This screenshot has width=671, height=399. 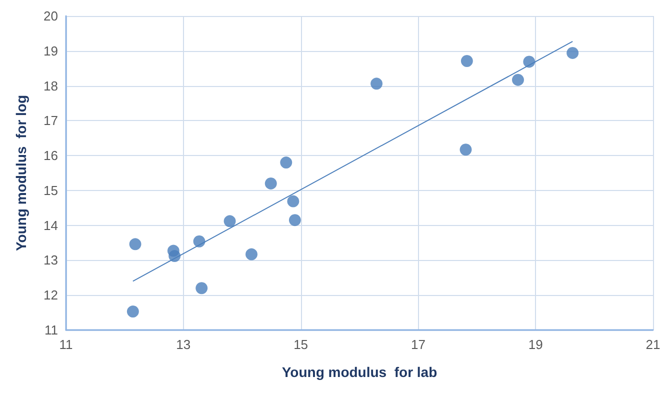 What do you see at coordinates (418, 344) in the screenshot?
I see `x-tick-label: 17` at bounding box center [418, 344].